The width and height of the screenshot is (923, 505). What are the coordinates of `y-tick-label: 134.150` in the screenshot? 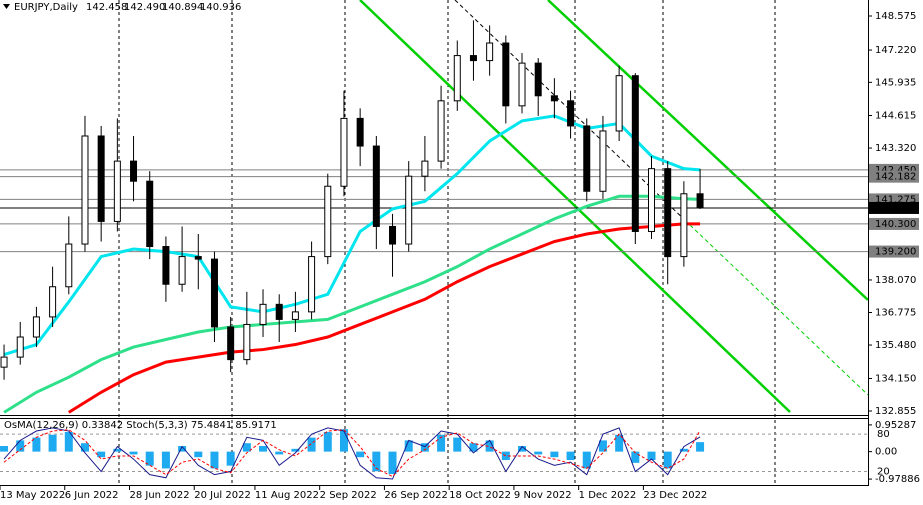 It's located at (895, 378).